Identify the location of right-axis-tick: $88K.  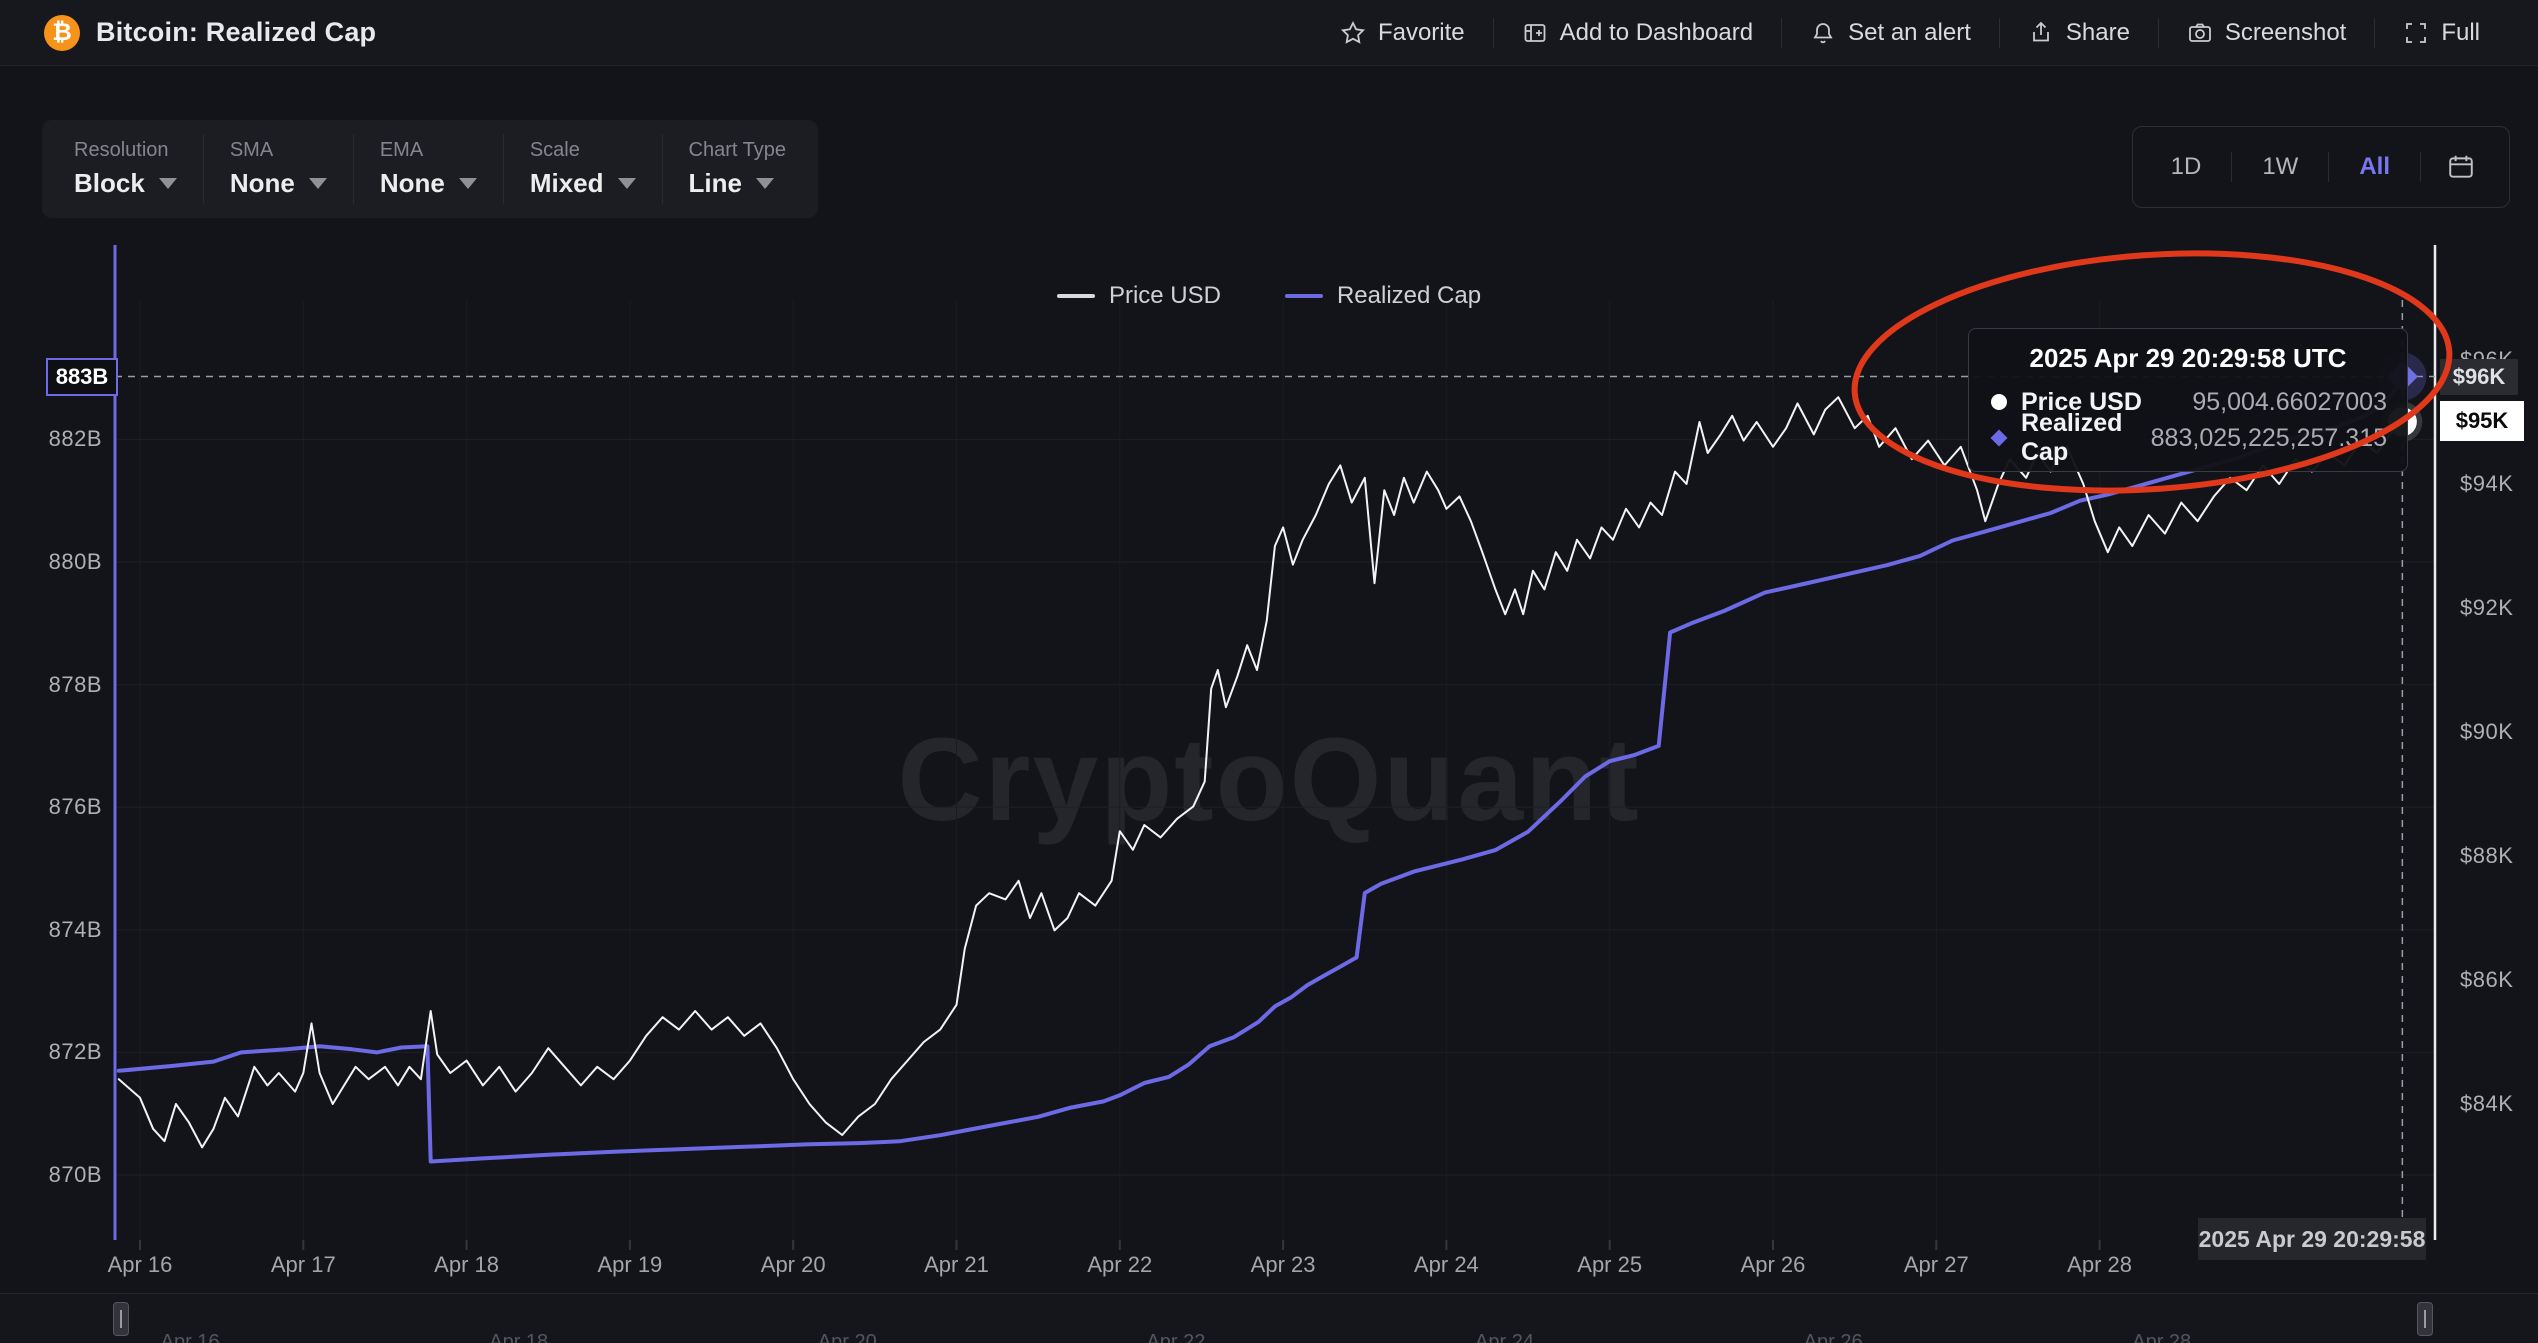
(2487, 855).